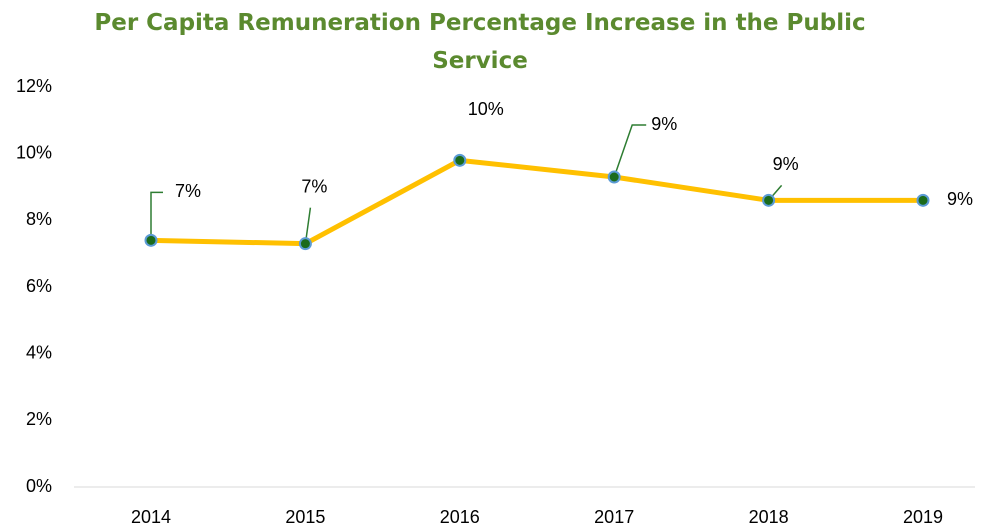  I want to click on x-tick-label: 2018, so click(769, 517).